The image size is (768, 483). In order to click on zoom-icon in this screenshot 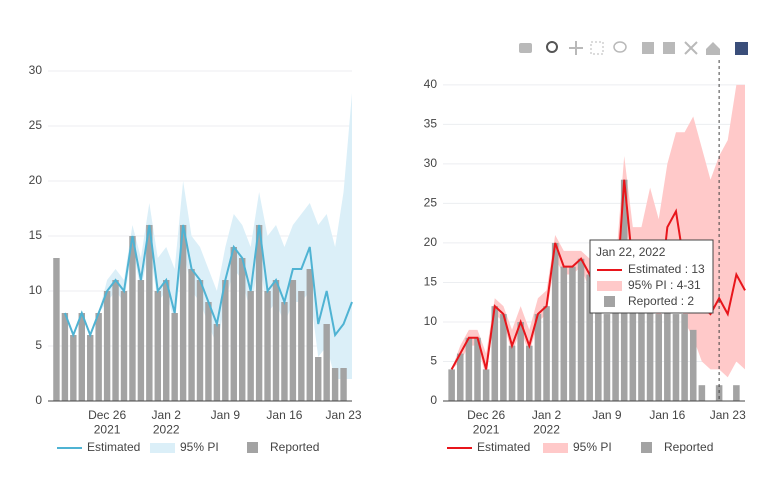, I will do `click(552, 47)`.